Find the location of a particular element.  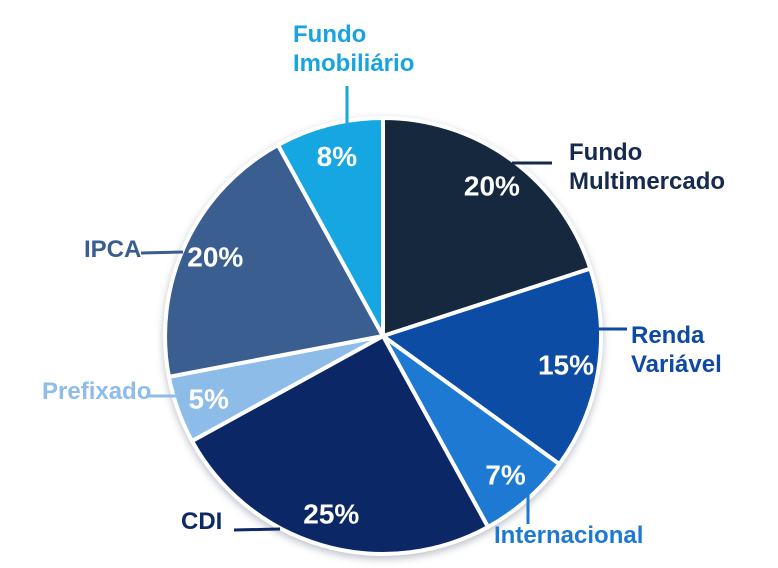

value-label-prefixado: 5% is located at coordinates (208, 398).